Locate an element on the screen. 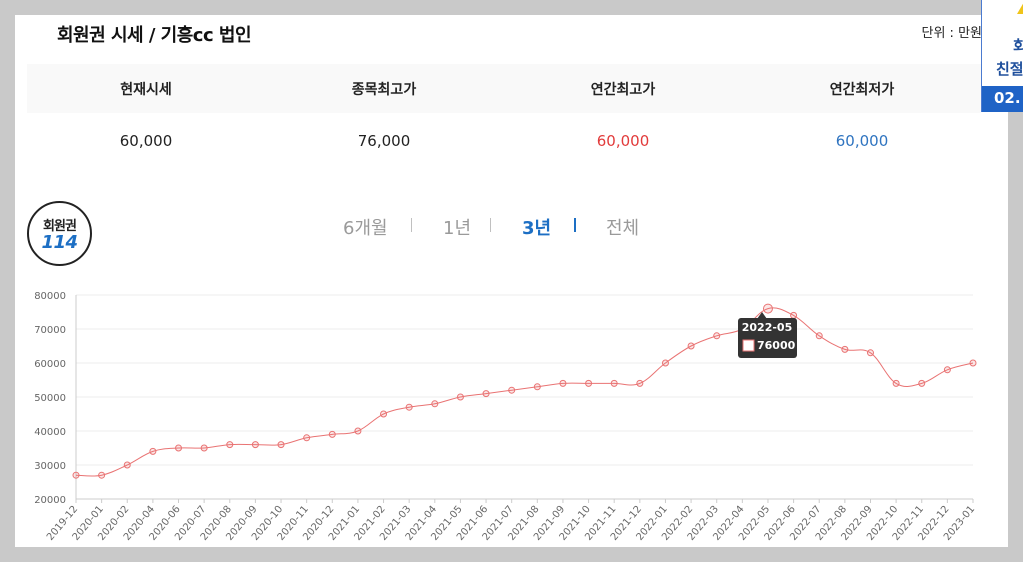 This screenshot has width=1023, height=562. y-tick-label: 60000 is located at coordinates (50, 364).